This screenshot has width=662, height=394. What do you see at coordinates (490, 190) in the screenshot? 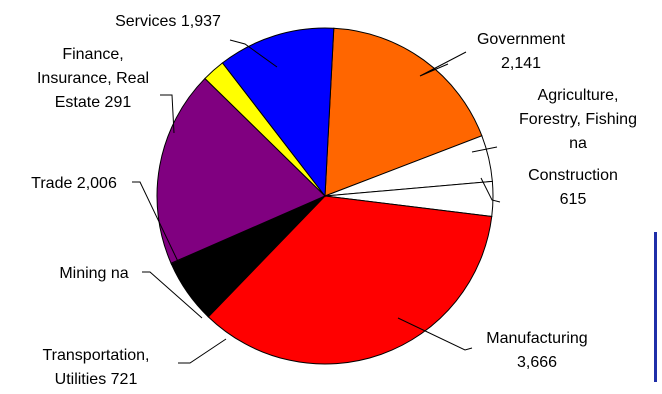
I see `leader-line-construction` at bounding box center [490, 190].